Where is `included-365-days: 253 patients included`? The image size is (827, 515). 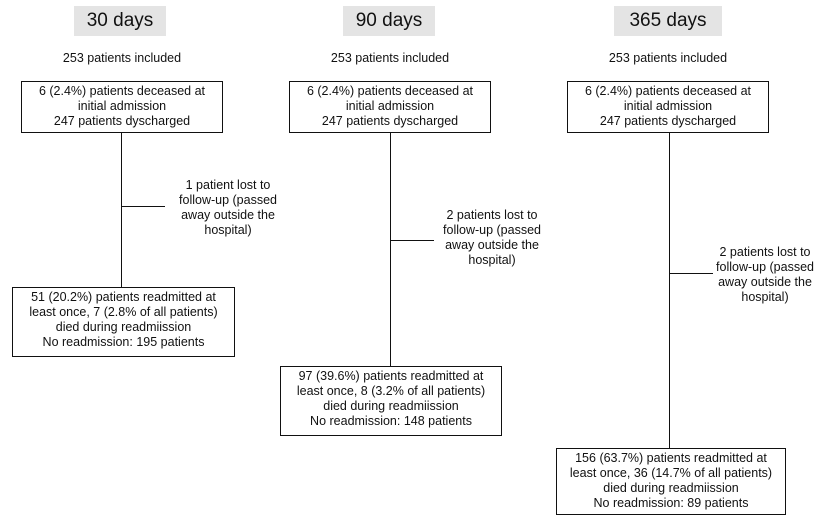 included-365-days: 253 patients included is located at coordinates (668, 58).